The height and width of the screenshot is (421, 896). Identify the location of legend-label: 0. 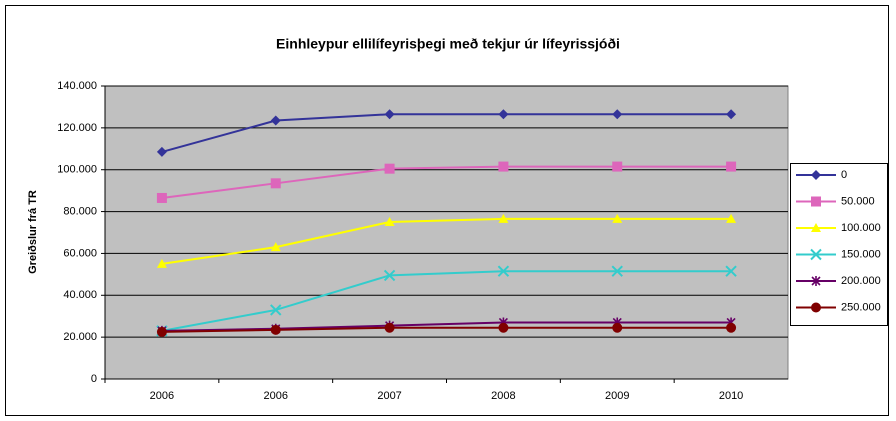
(844, 175).